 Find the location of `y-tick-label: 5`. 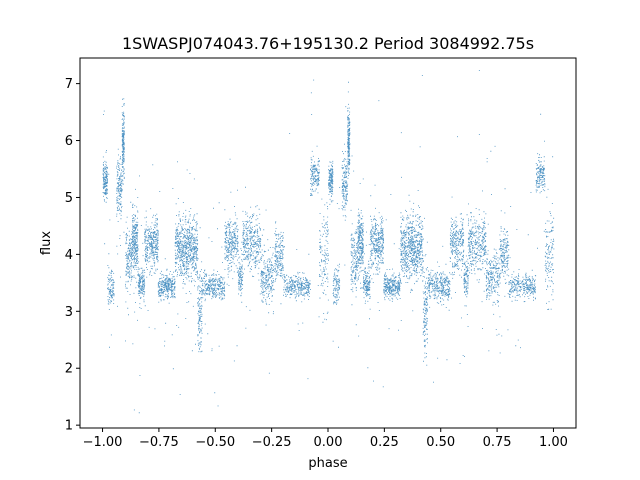

y-tick-label: 5 is located at coordinates (69, 198).